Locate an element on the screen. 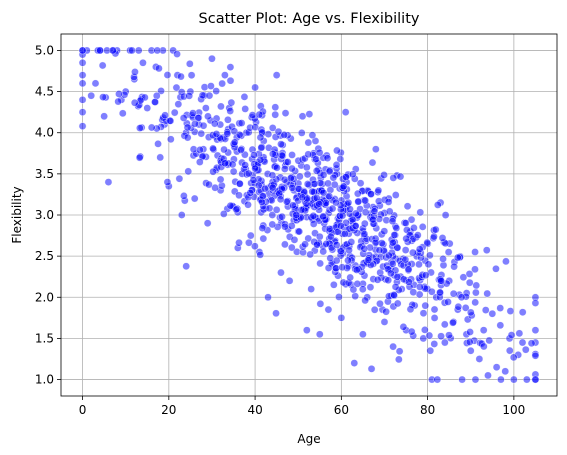  x-tick-label: 0 is located at coordinates (83, 410).